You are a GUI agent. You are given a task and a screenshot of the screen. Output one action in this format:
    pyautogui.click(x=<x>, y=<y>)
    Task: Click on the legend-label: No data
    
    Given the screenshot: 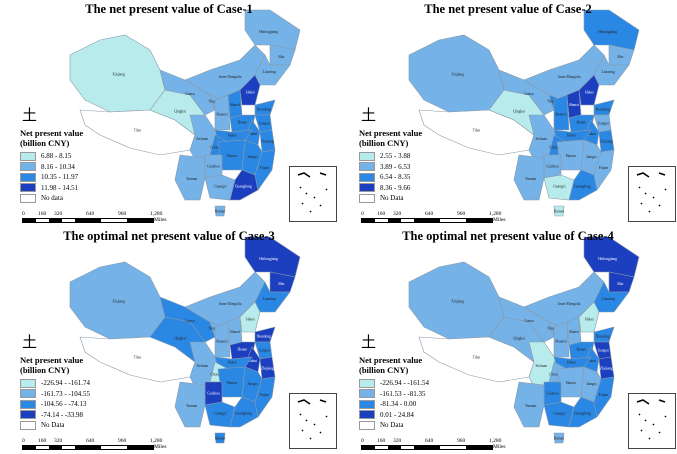 What is the action you would take?
    pyautogui.click(x=52, y=198)
    